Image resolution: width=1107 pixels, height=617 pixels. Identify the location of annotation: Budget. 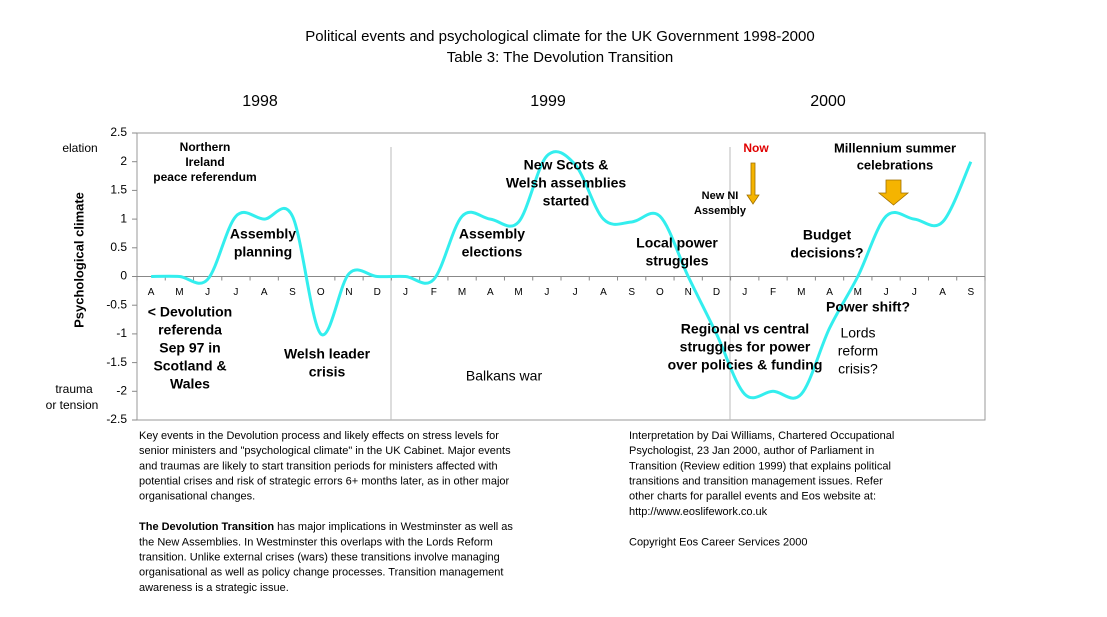
(827, 235).